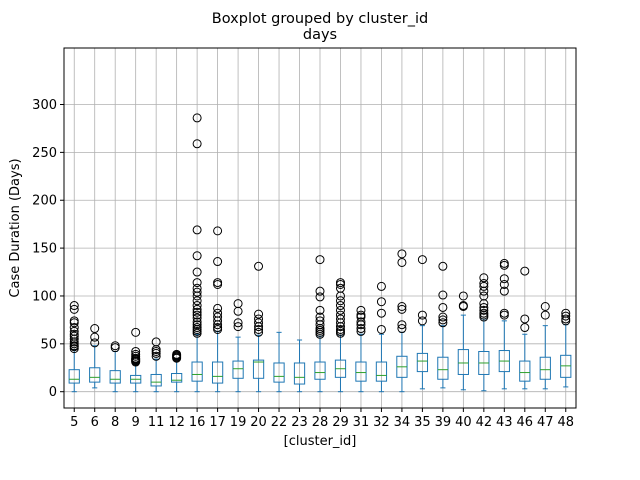  Describe the element at coordinates (381, 422) in the screenshot. I see `x-tick-label: 32` at that location.